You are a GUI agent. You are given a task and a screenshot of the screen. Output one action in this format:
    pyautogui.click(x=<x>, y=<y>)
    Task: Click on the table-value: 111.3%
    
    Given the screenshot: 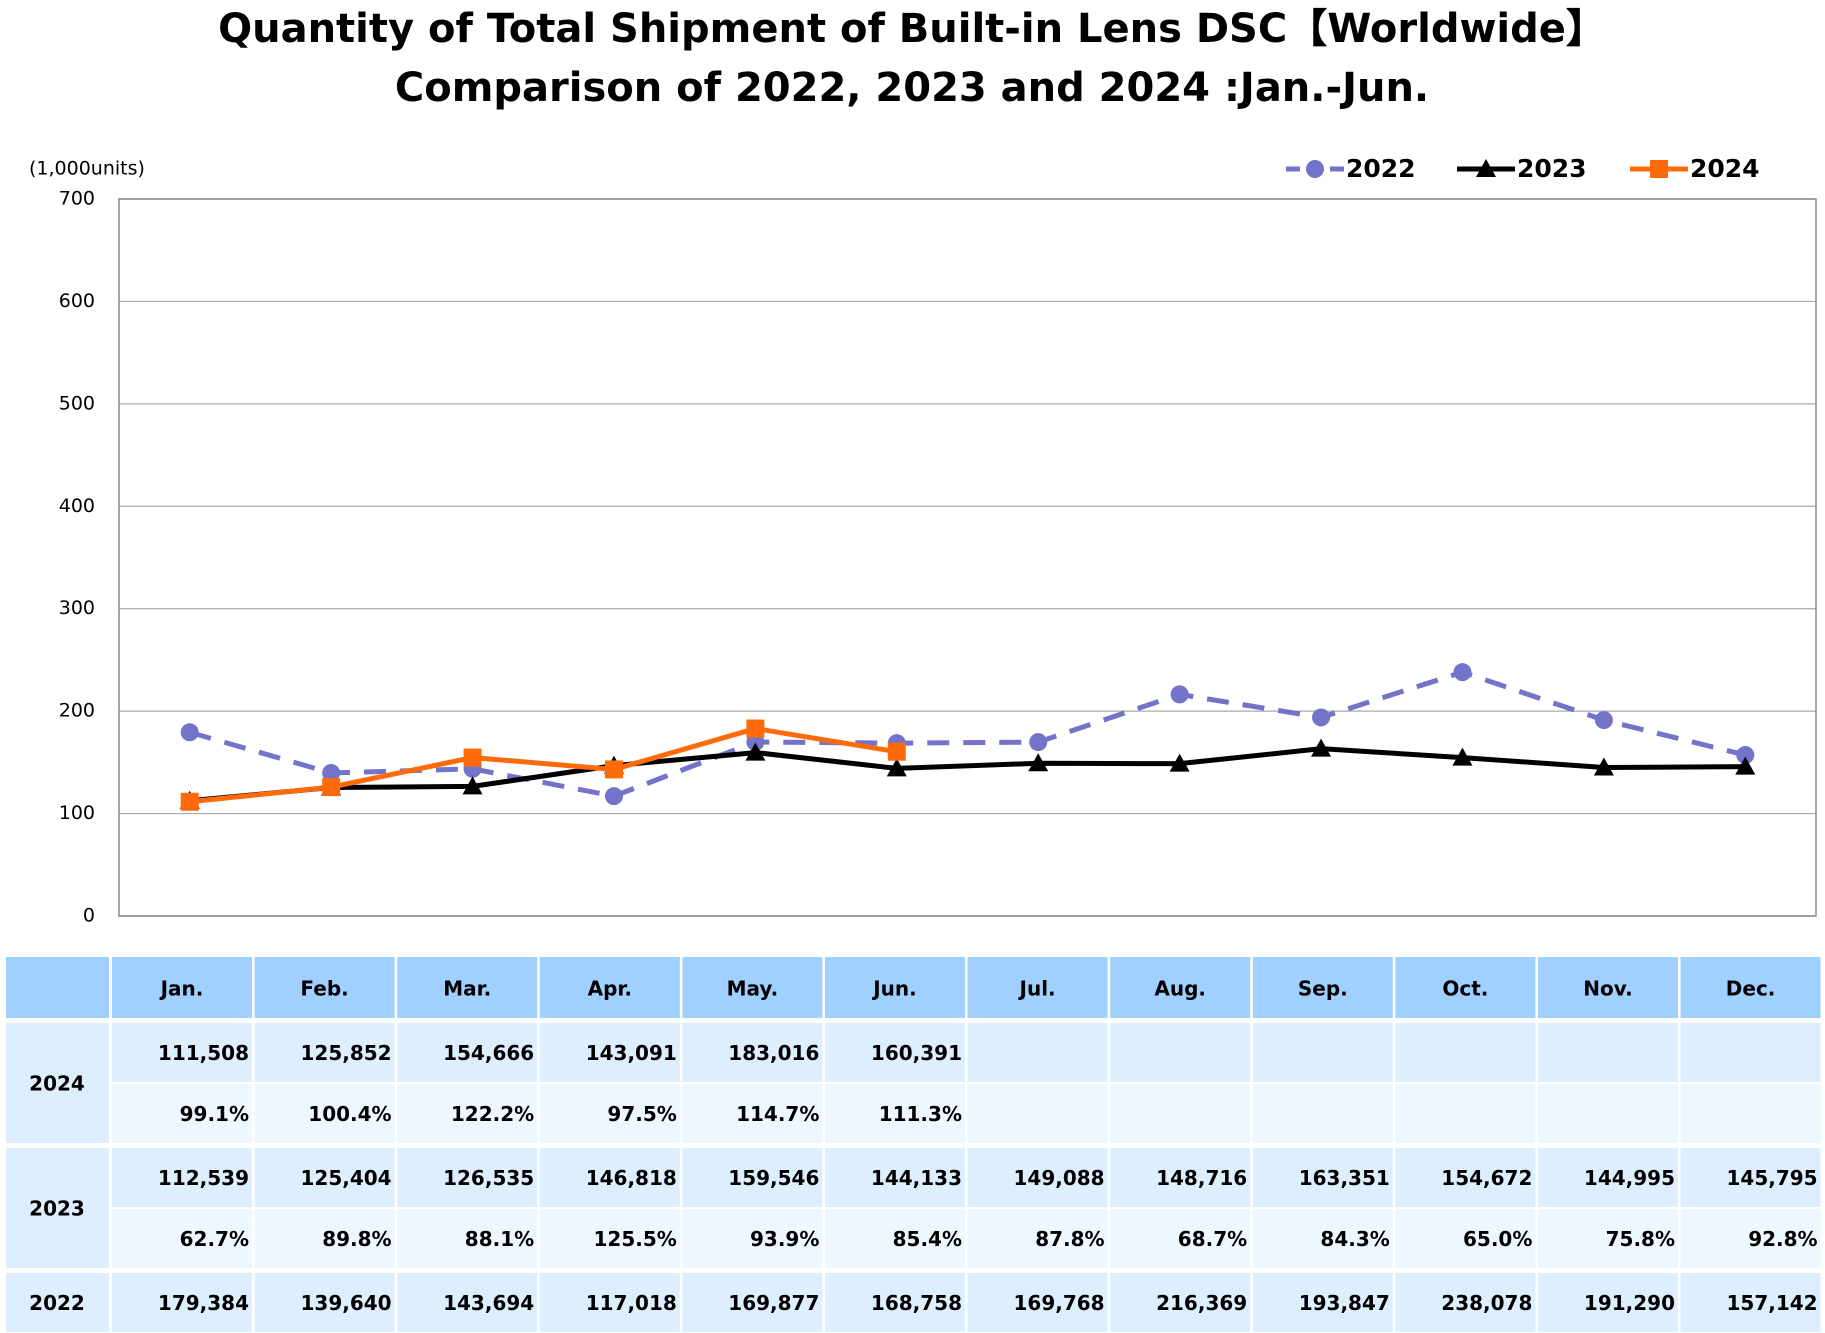 What is the action you would take?
    pyautogui.click(x=920, y=1114)
    